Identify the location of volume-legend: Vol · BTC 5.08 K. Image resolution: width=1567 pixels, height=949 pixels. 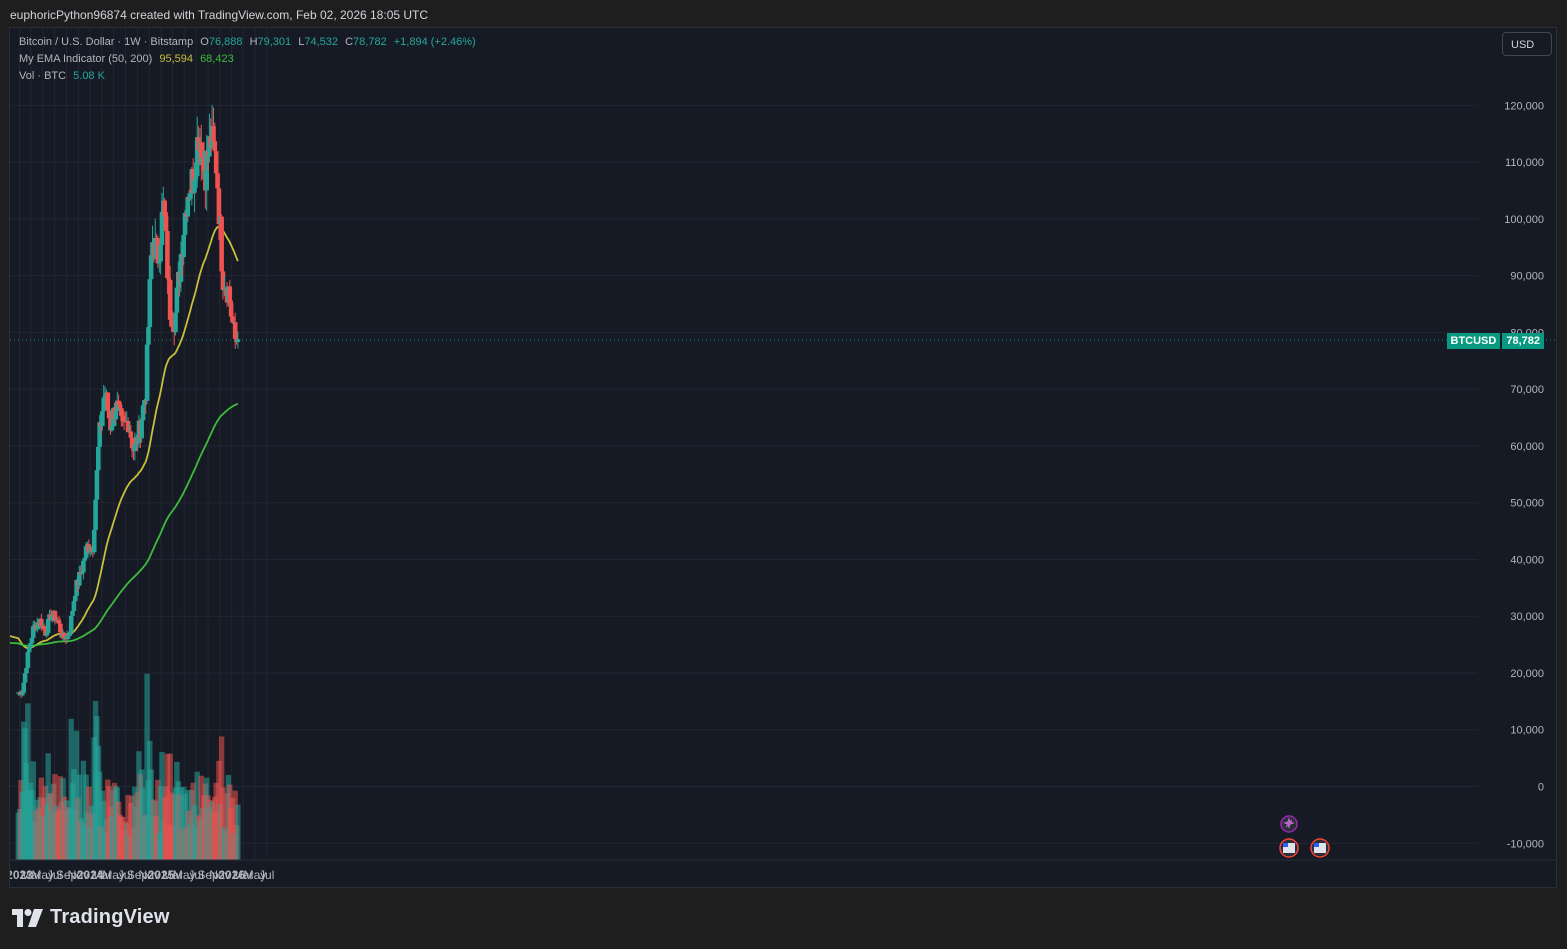
(62, 76).